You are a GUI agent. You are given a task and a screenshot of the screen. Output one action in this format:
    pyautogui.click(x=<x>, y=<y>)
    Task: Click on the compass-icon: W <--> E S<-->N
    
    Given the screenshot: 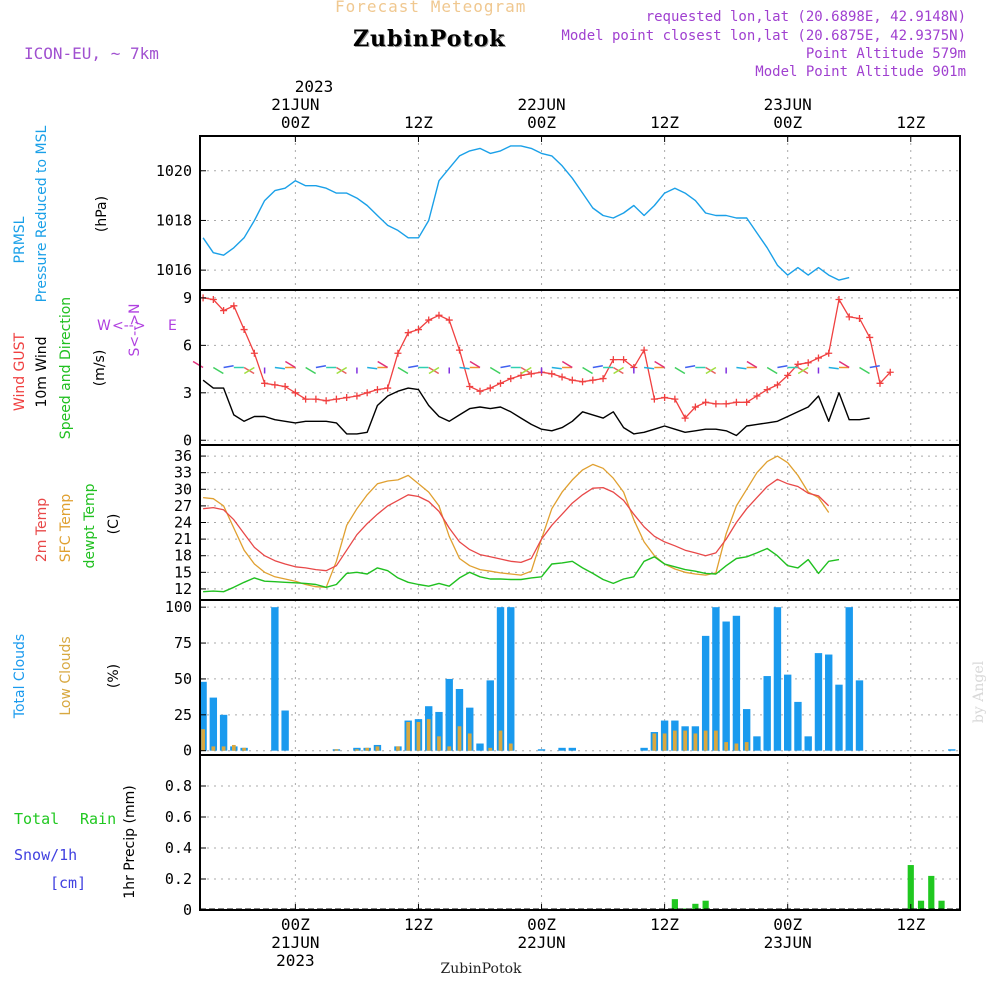 What is the action you would take?
    pyautogui.click(x=137, y=330)
    